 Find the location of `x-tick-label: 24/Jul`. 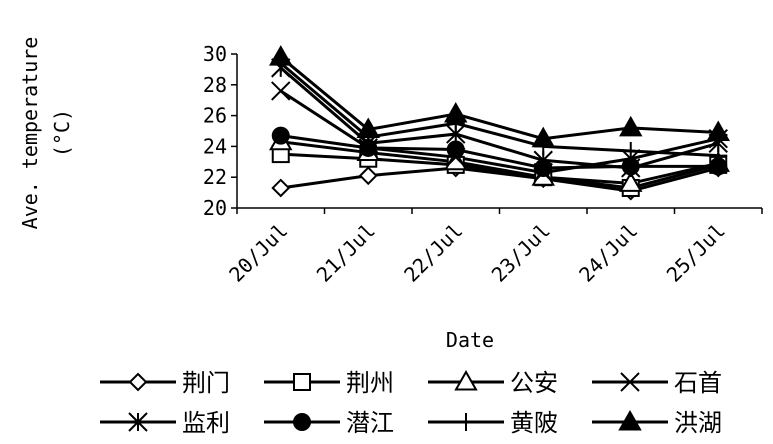

x-tick-label: 24/Jul is located at coordinates (608, 253).